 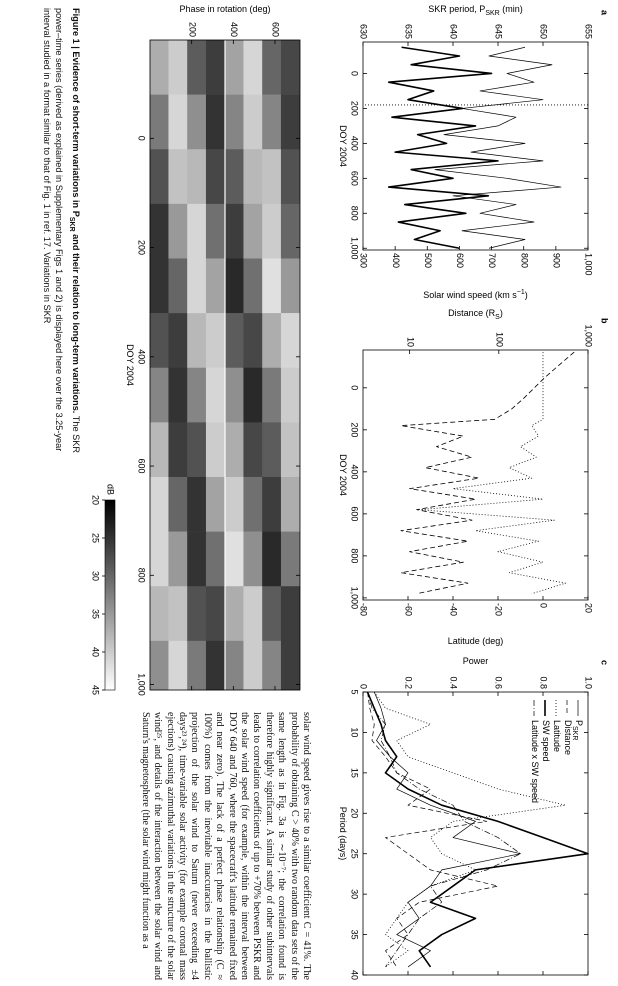 What do you see at coordinates (76, 28) in the screenshot?
I see `caption-label: Figure 1 |` at bounding box center [76, 28].